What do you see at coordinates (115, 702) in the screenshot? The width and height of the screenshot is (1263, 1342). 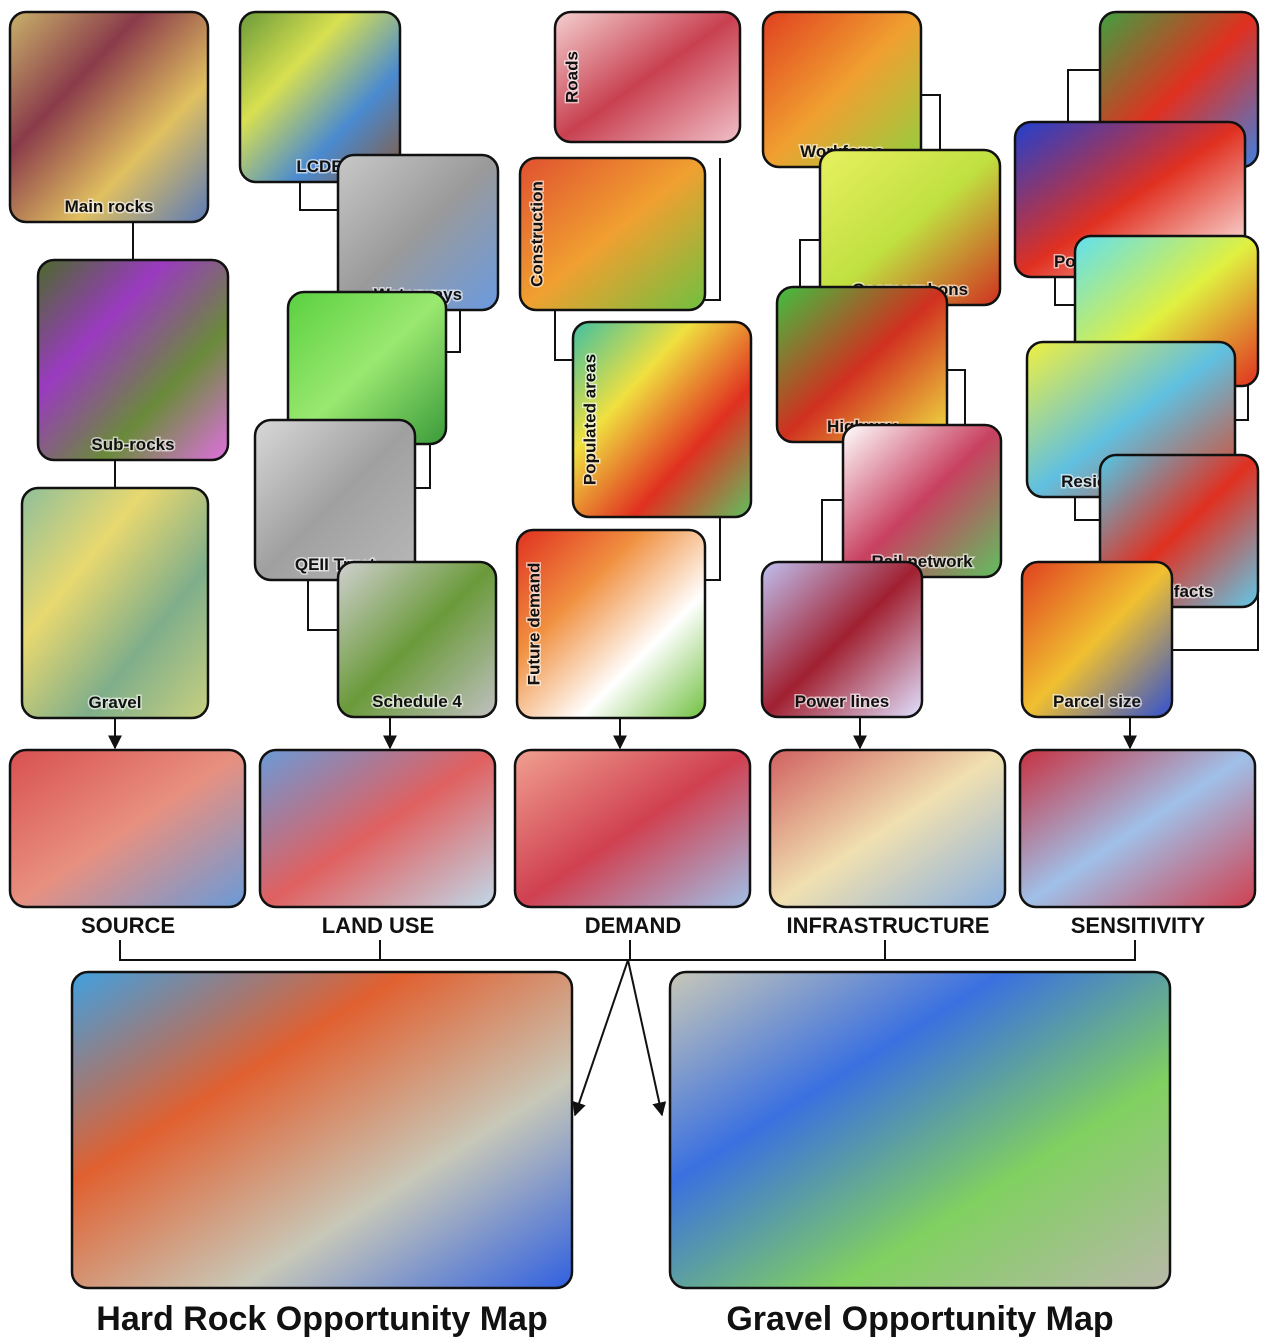 I see `layer-label: Gravel` at bounding box center [115, 702].